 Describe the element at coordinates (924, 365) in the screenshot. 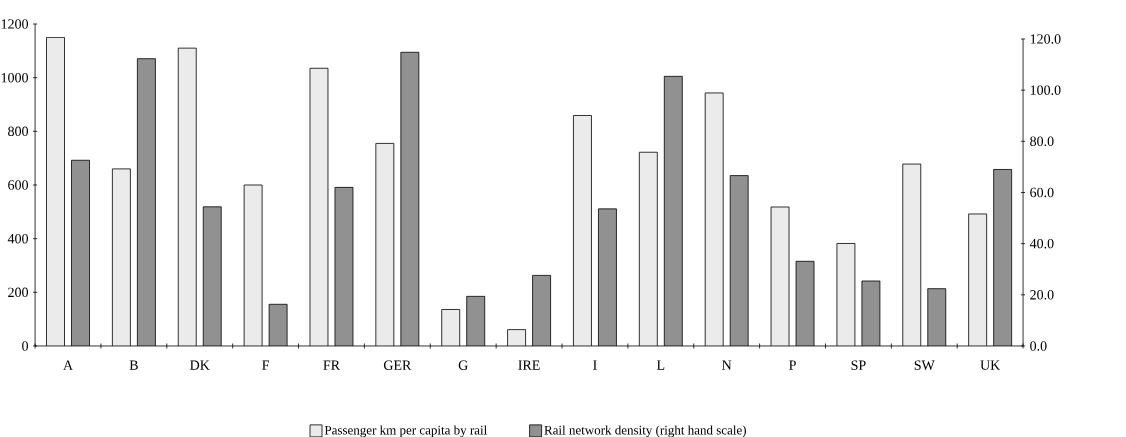

I see `x-tick-label: SW` at that location.